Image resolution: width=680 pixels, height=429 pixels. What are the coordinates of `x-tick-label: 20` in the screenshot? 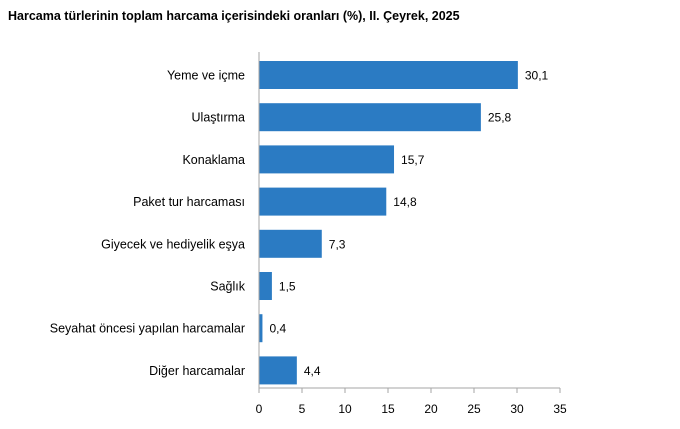 It's located at (431, 409).